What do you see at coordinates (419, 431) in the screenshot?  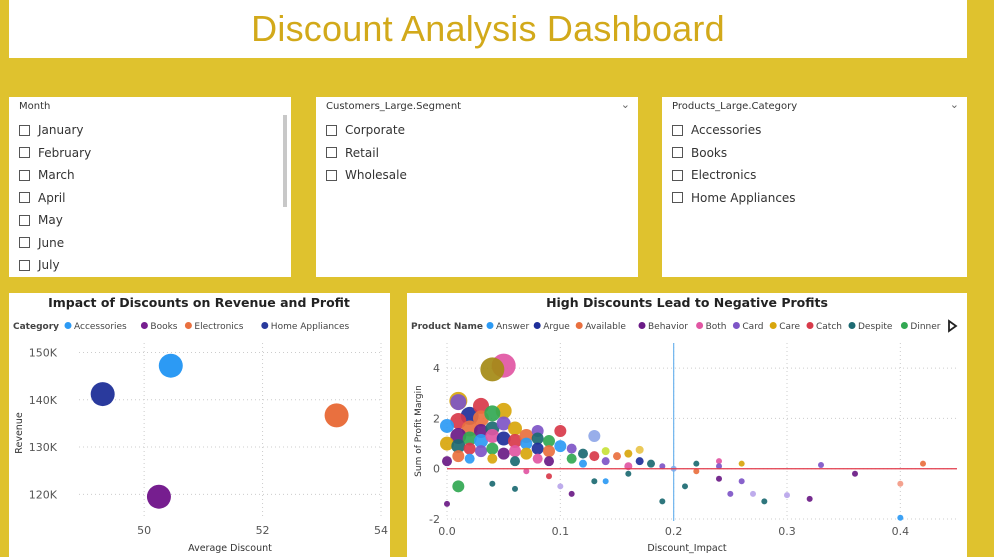 I see `y-axis-label: Sum of Profit Margin` at bounding box center [419, 431].